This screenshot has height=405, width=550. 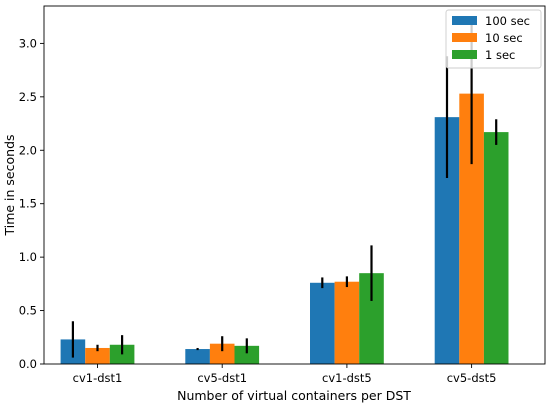 What do you see at coordinates (294, 395) in the screenshot?
I see `x-axis-label: Number of virtual containers per DST` at bounding box center [294, 395].